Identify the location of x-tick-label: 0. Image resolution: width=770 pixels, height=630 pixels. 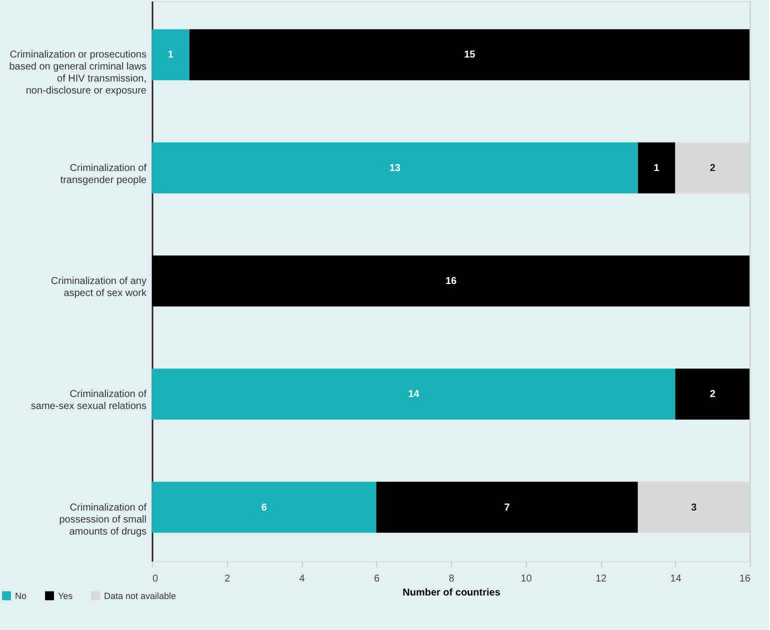
(155, 579).